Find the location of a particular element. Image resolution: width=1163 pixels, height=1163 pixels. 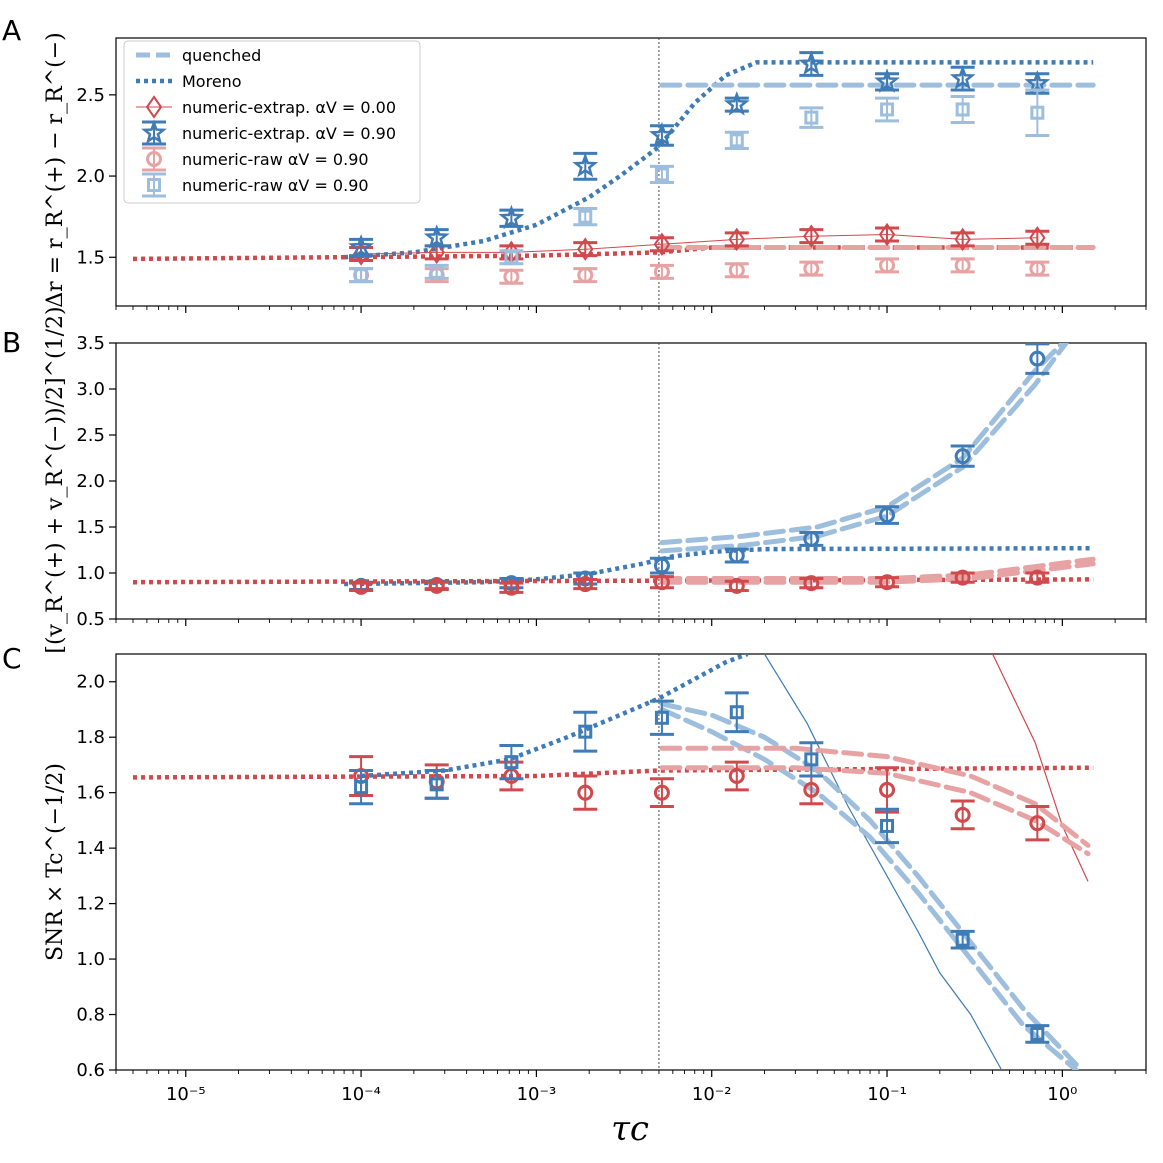

line-thin-blue is located at coordinates (883, 862).